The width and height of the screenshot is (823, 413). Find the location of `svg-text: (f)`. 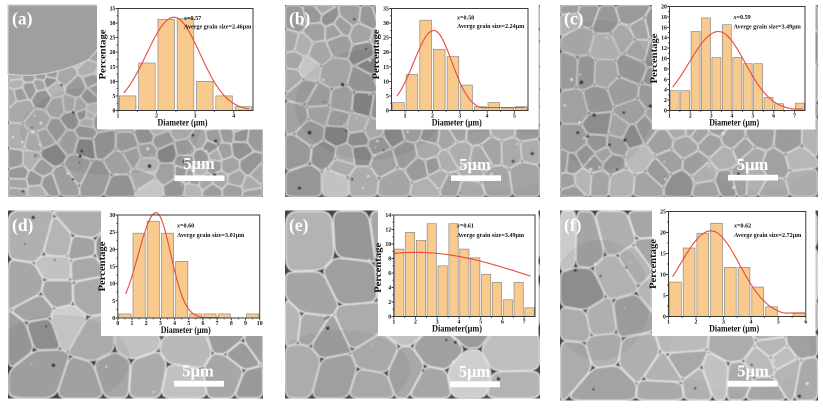

svg-text: (f) is located at coordinates (573, 225).